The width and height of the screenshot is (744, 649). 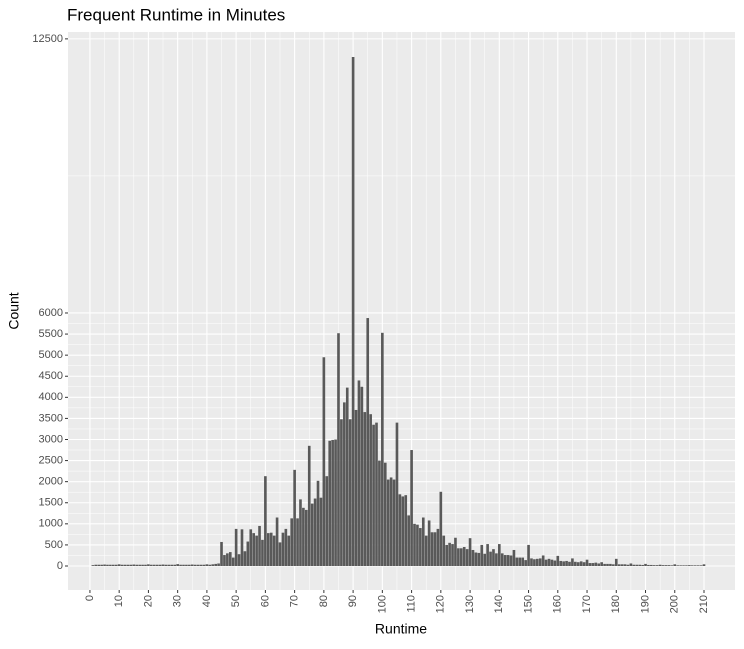 I want to click on x-tick-label: 80, so click(x=324, y=601).